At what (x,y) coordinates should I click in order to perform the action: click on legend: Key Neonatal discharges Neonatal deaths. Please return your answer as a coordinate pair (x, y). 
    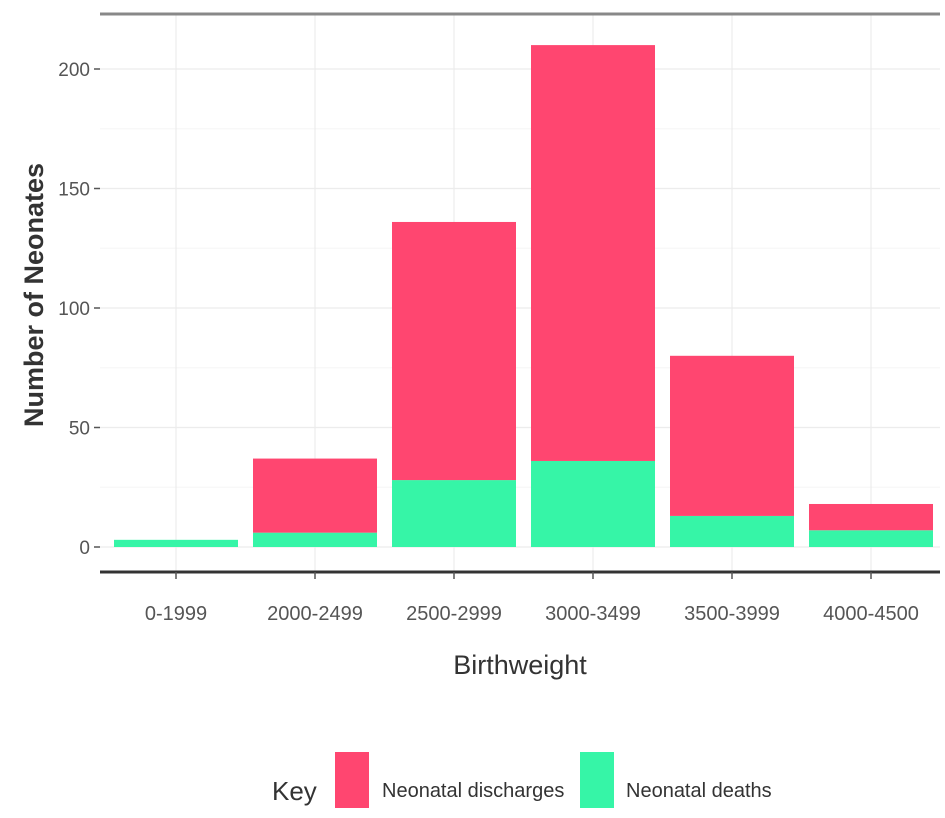
    Looking at the image, I should click on (522, 780).